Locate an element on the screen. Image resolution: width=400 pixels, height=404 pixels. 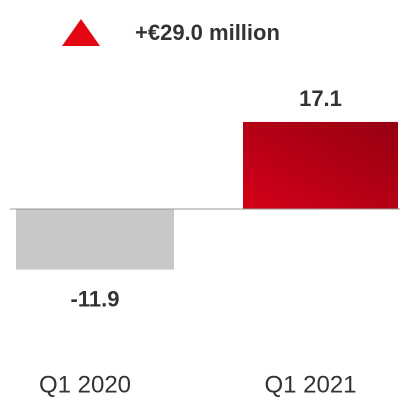
increase-icon is located at coordinates (81, 32).